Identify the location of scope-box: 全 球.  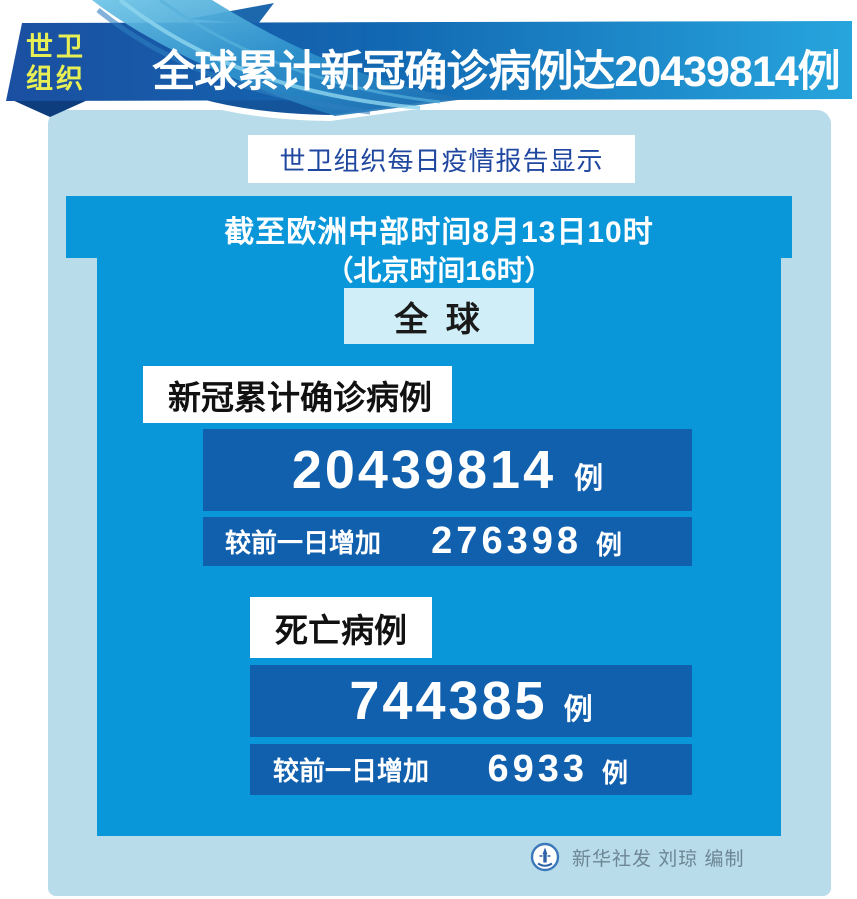
(439, 316).